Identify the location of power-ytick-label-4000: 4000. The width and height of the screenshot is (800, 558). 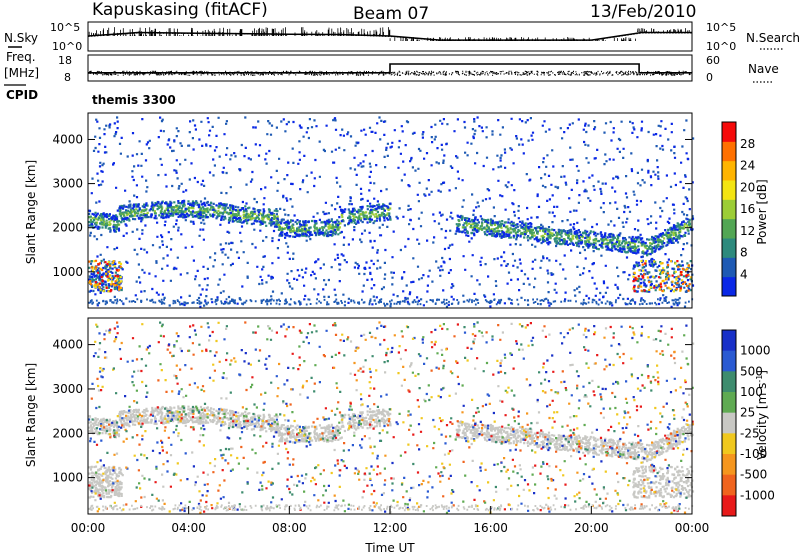
(67, 139).